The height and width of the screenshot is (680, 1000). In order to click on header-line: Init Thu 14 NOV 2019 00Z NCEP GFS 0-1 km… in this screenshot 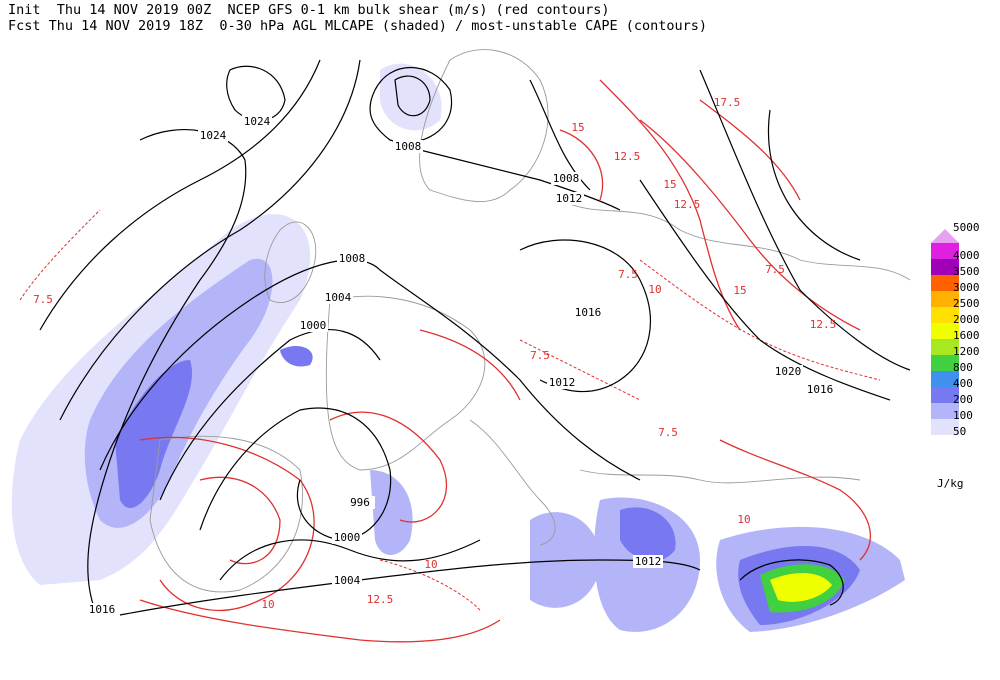, I will do `click(308, 10)`.